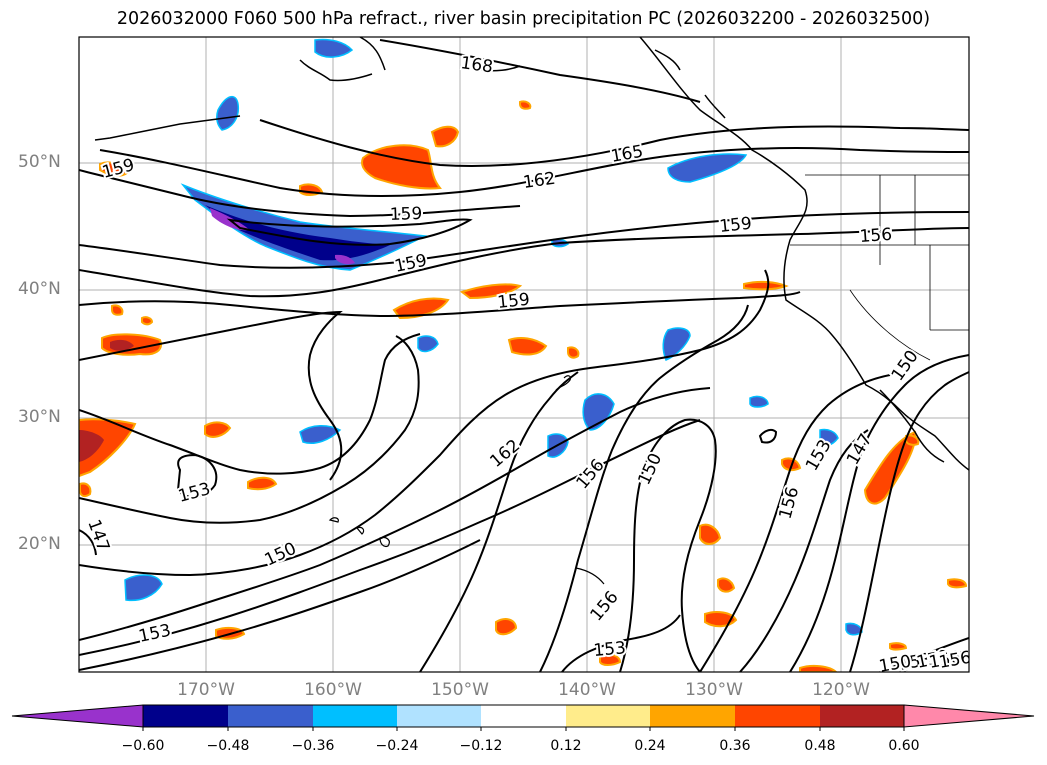  What do you see at coordinates (879, 267) in the screenshot?
I see `state-borders` at bounding box center [879, 267].